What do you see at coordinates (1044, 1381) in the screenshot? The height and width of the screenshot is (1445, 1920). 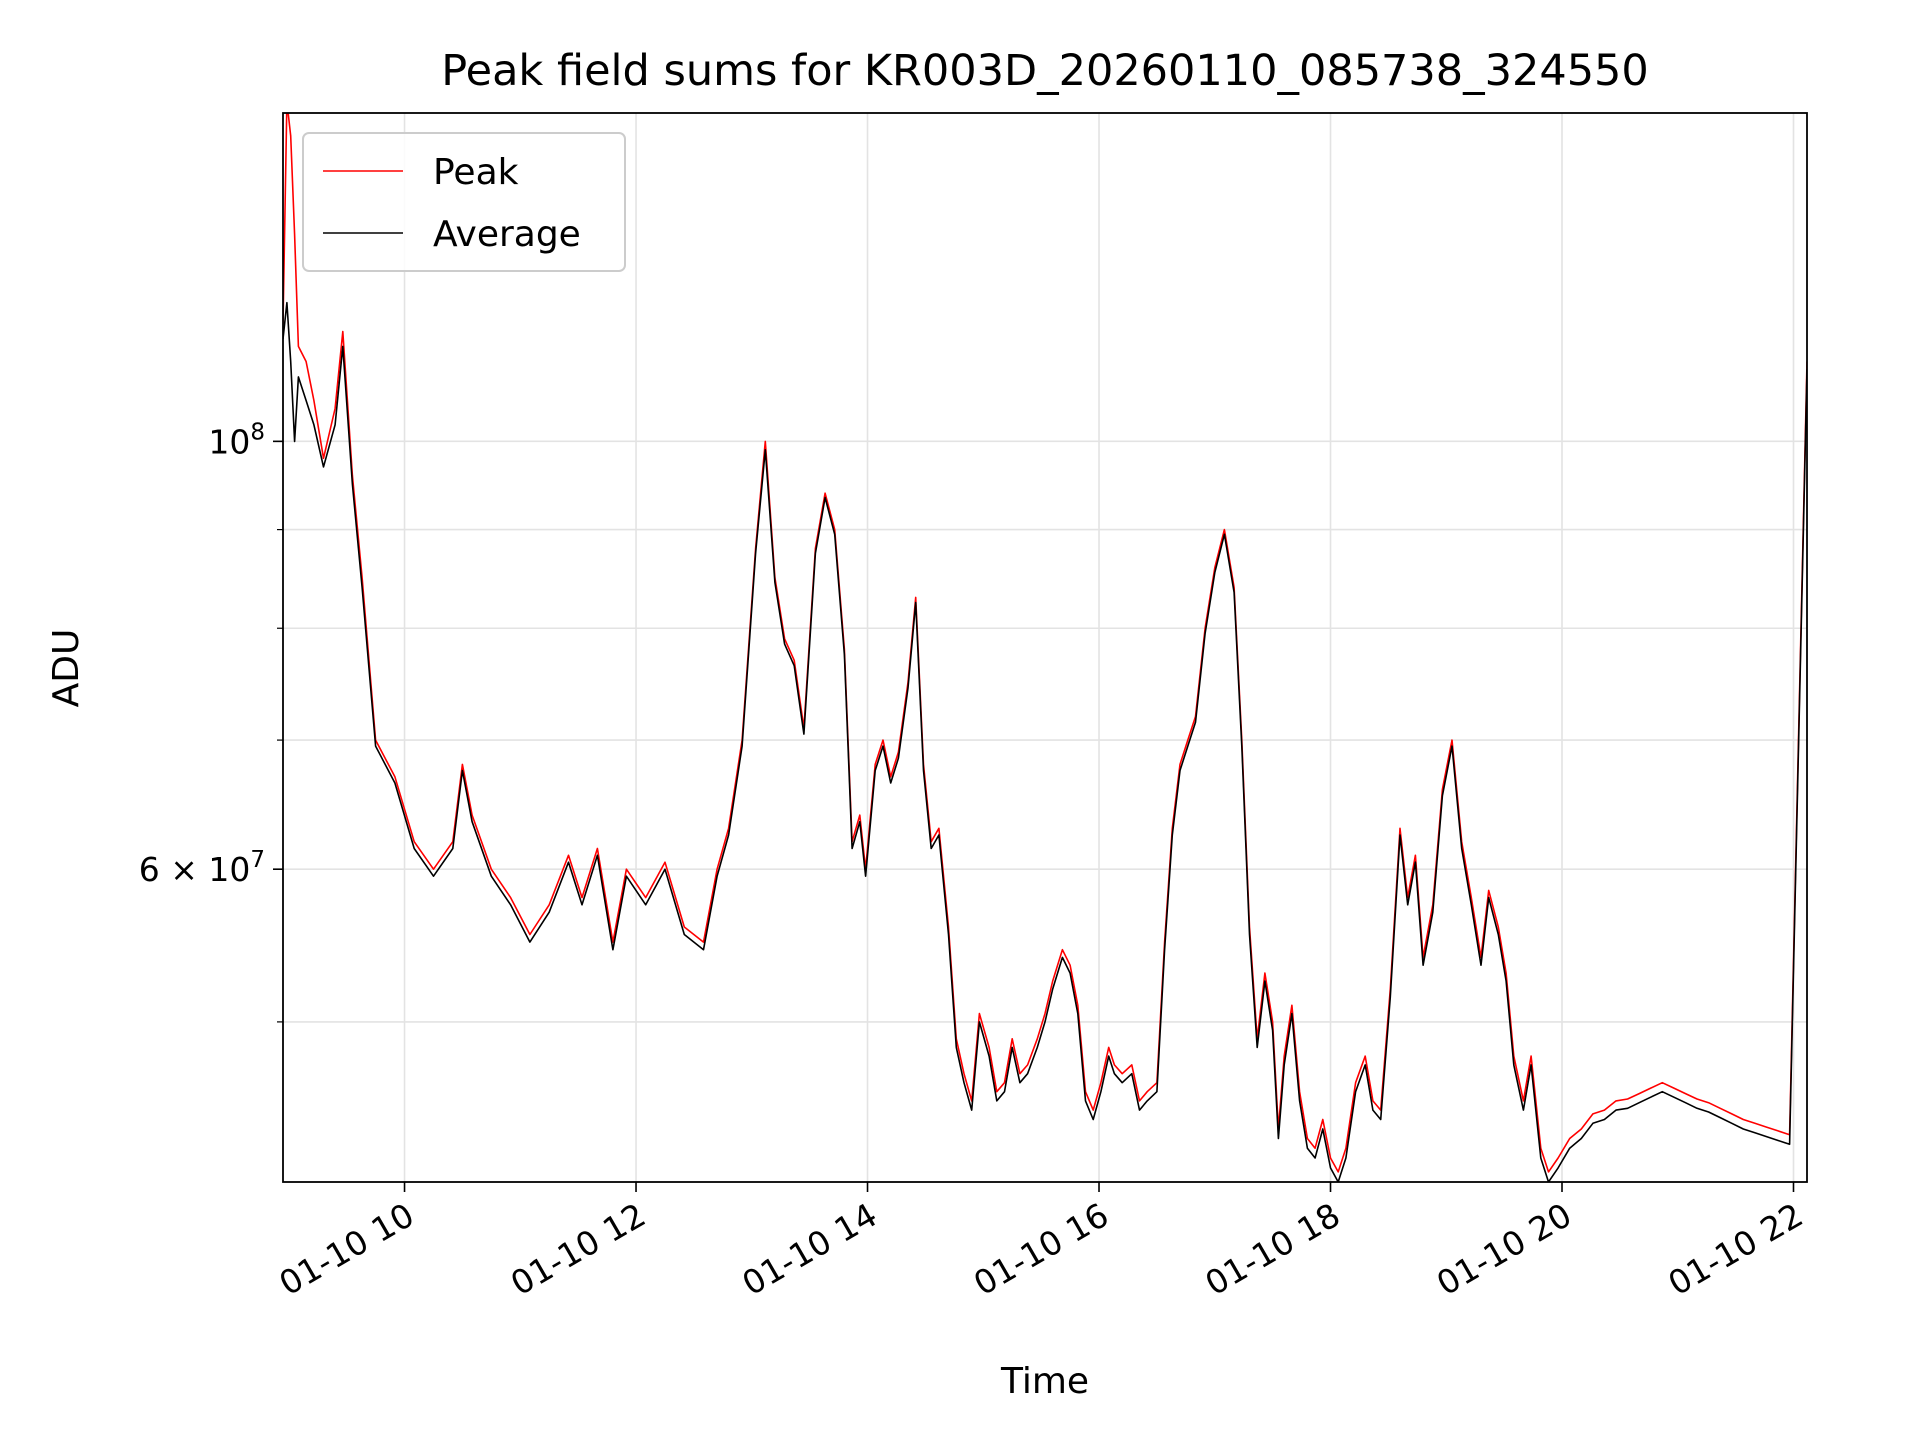 I see `x-axis-label: Time` at bounding box center [1044, 1381].